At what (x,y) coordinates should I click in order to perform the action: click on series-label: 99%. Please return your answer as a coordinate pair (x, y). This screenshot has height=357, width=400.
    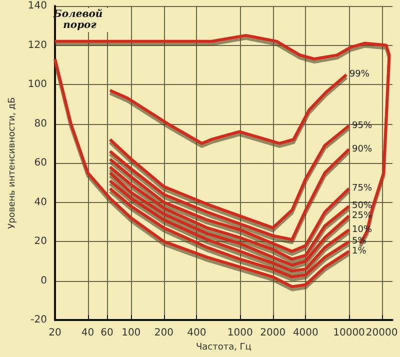
    Looking at the image, I should click on (359, 75).